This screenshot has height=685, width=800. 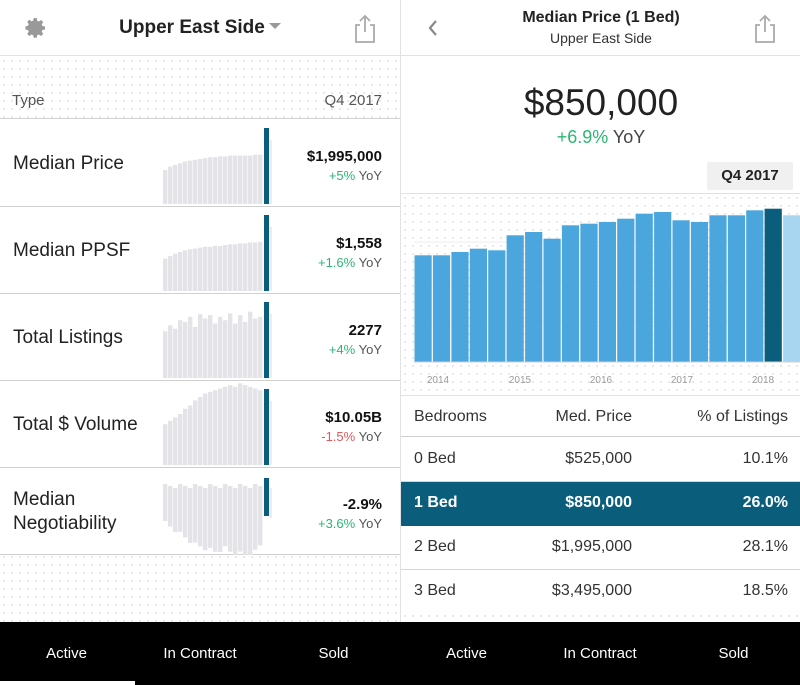 What do you see at coordinates (773, 285) in the screenshot?
I see `chart-bar-selected` at bounding box center [773, 285].